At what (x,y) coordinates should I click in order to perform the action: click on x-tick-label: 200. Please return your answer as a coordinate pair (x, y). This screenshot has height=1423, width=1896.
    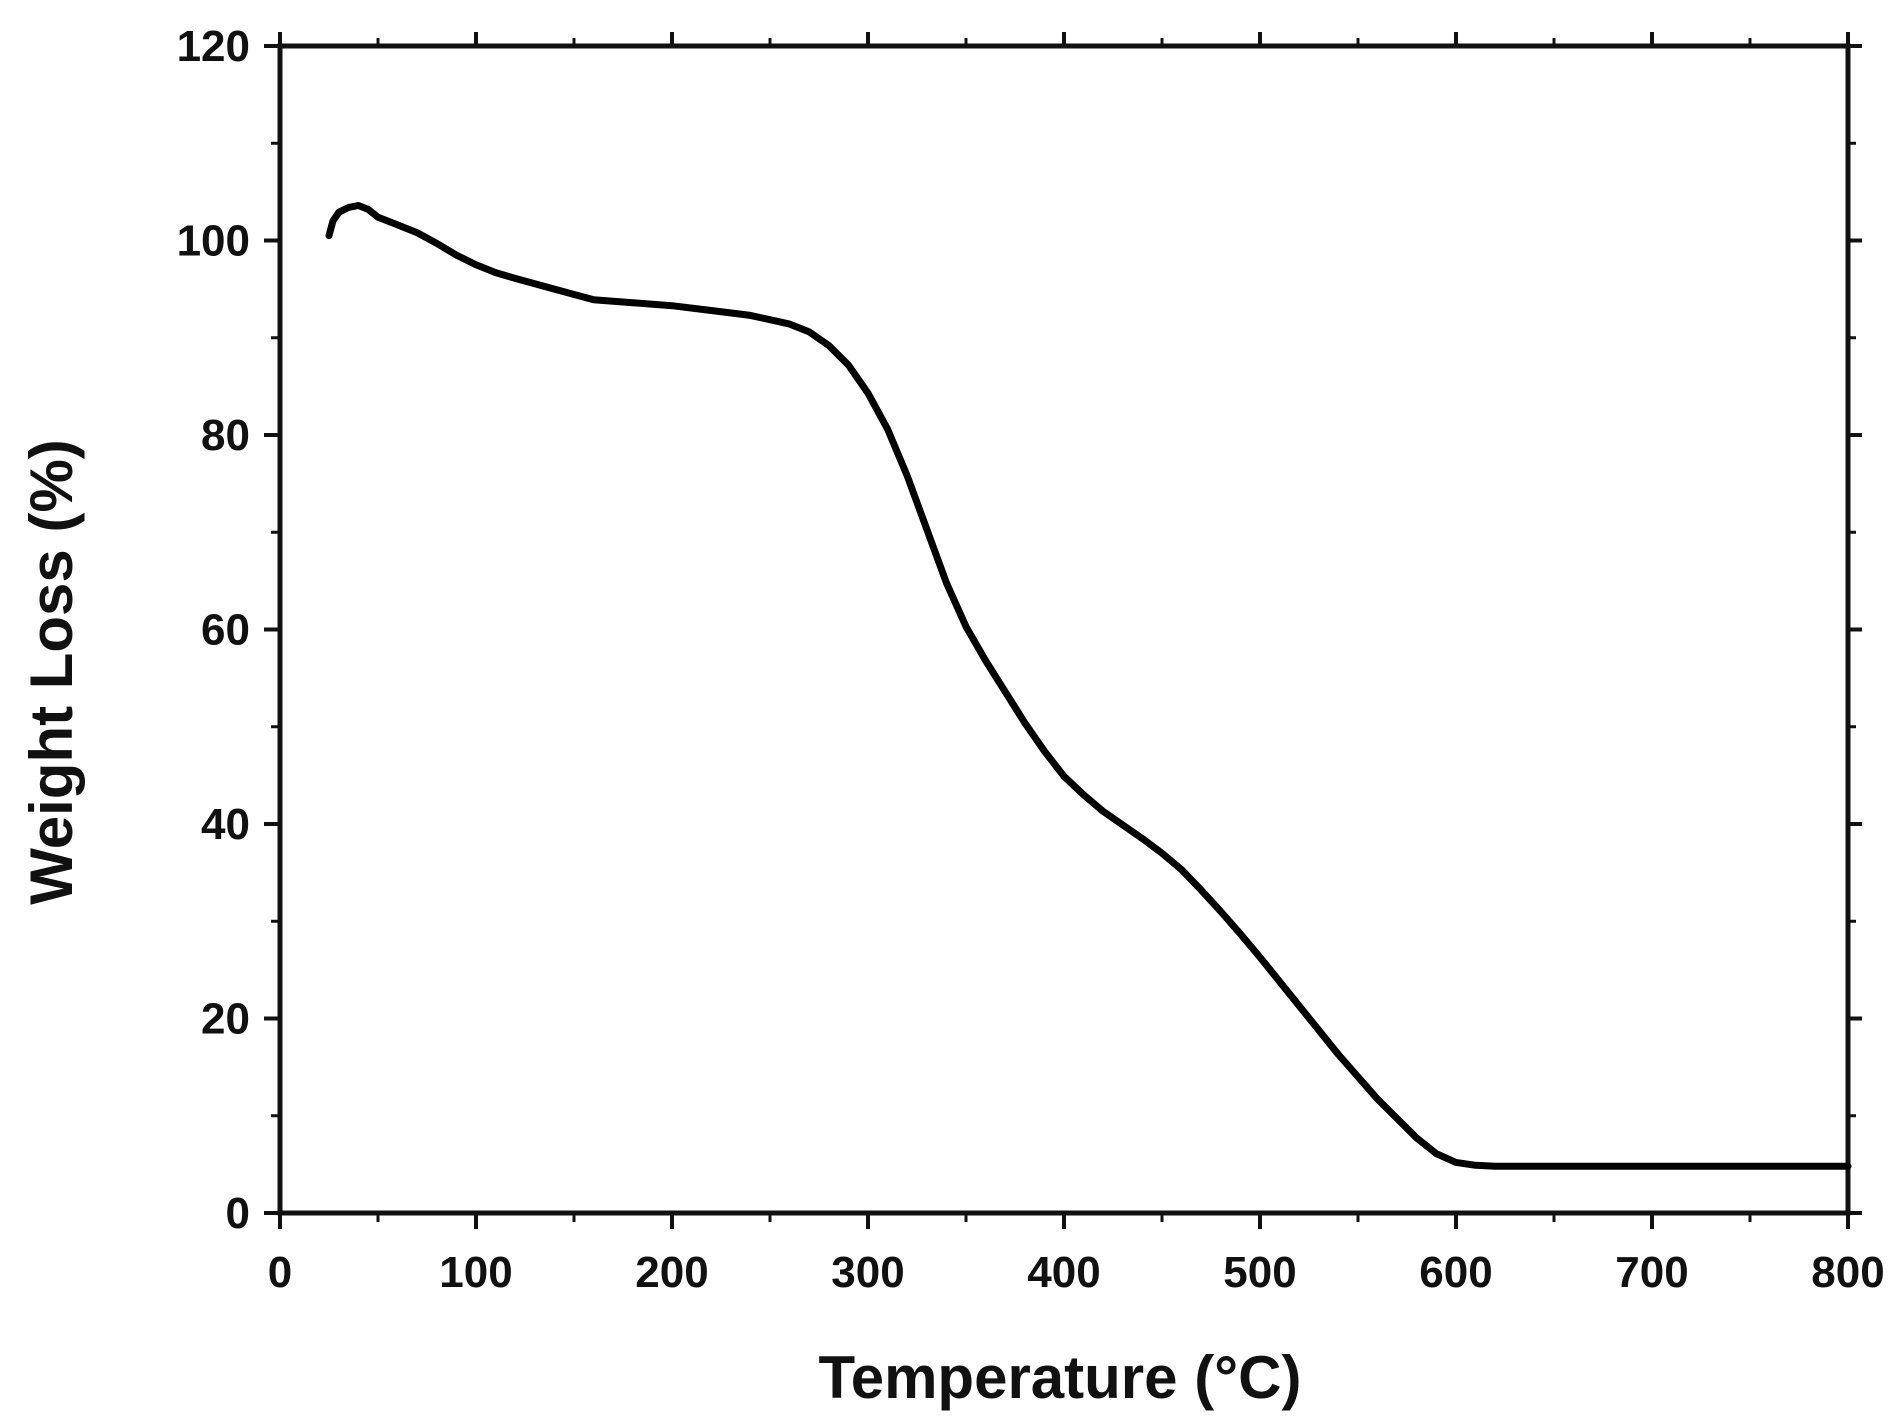
    Looking at the image, I should click on (671, 1272).